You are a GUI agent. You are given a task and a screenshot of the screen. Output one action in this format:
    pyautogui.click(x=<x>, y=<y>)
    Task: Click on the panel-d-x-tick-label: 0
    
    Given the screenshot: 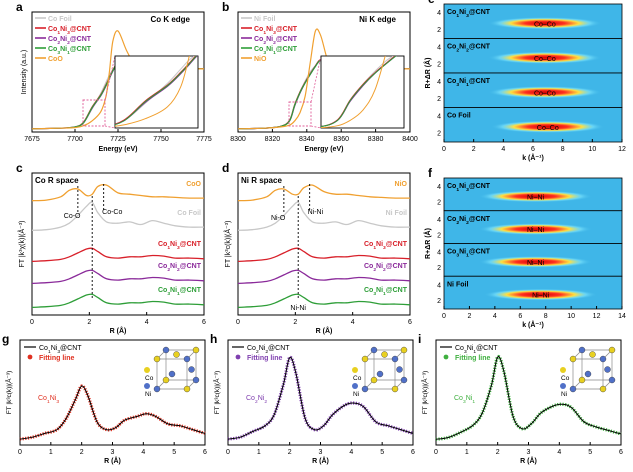 What is the action you would take?
    pyautogui.click(x=238, y=322)
    